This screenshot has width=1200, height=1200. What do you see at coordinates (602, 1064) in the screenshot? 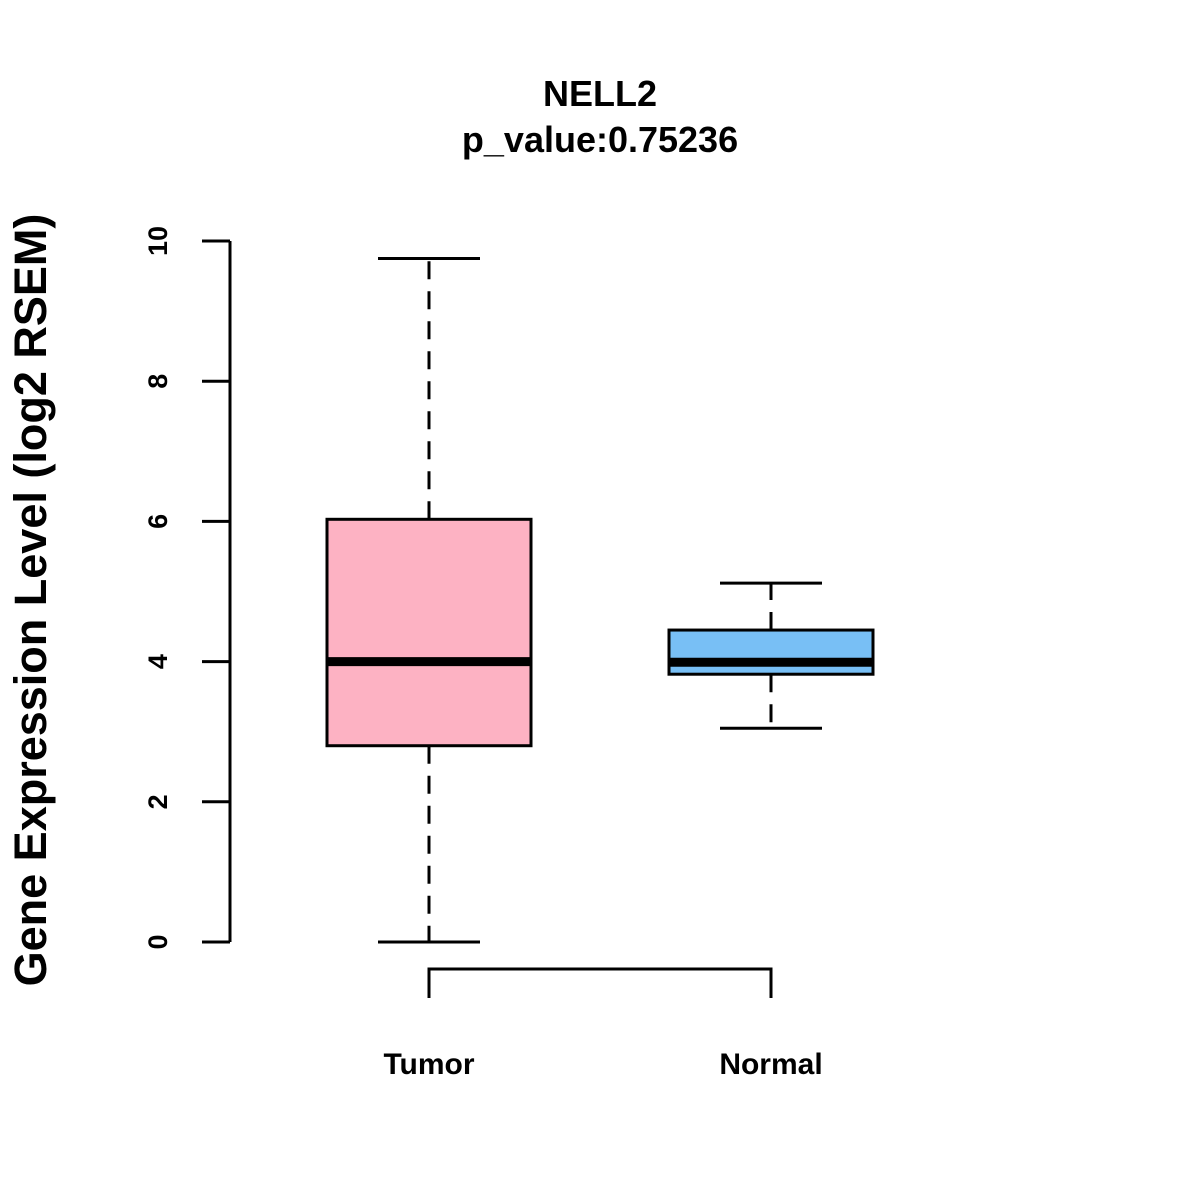
I see `x-axis-labels: Tumor Normal` at bounding box center [602, 1064].